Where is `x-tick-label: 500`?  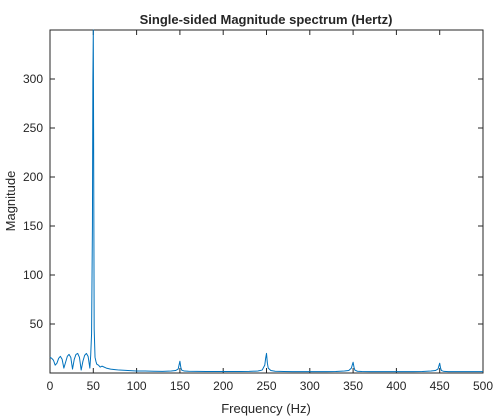
x-tick-label: 500 is located at coordinates (483, 386).